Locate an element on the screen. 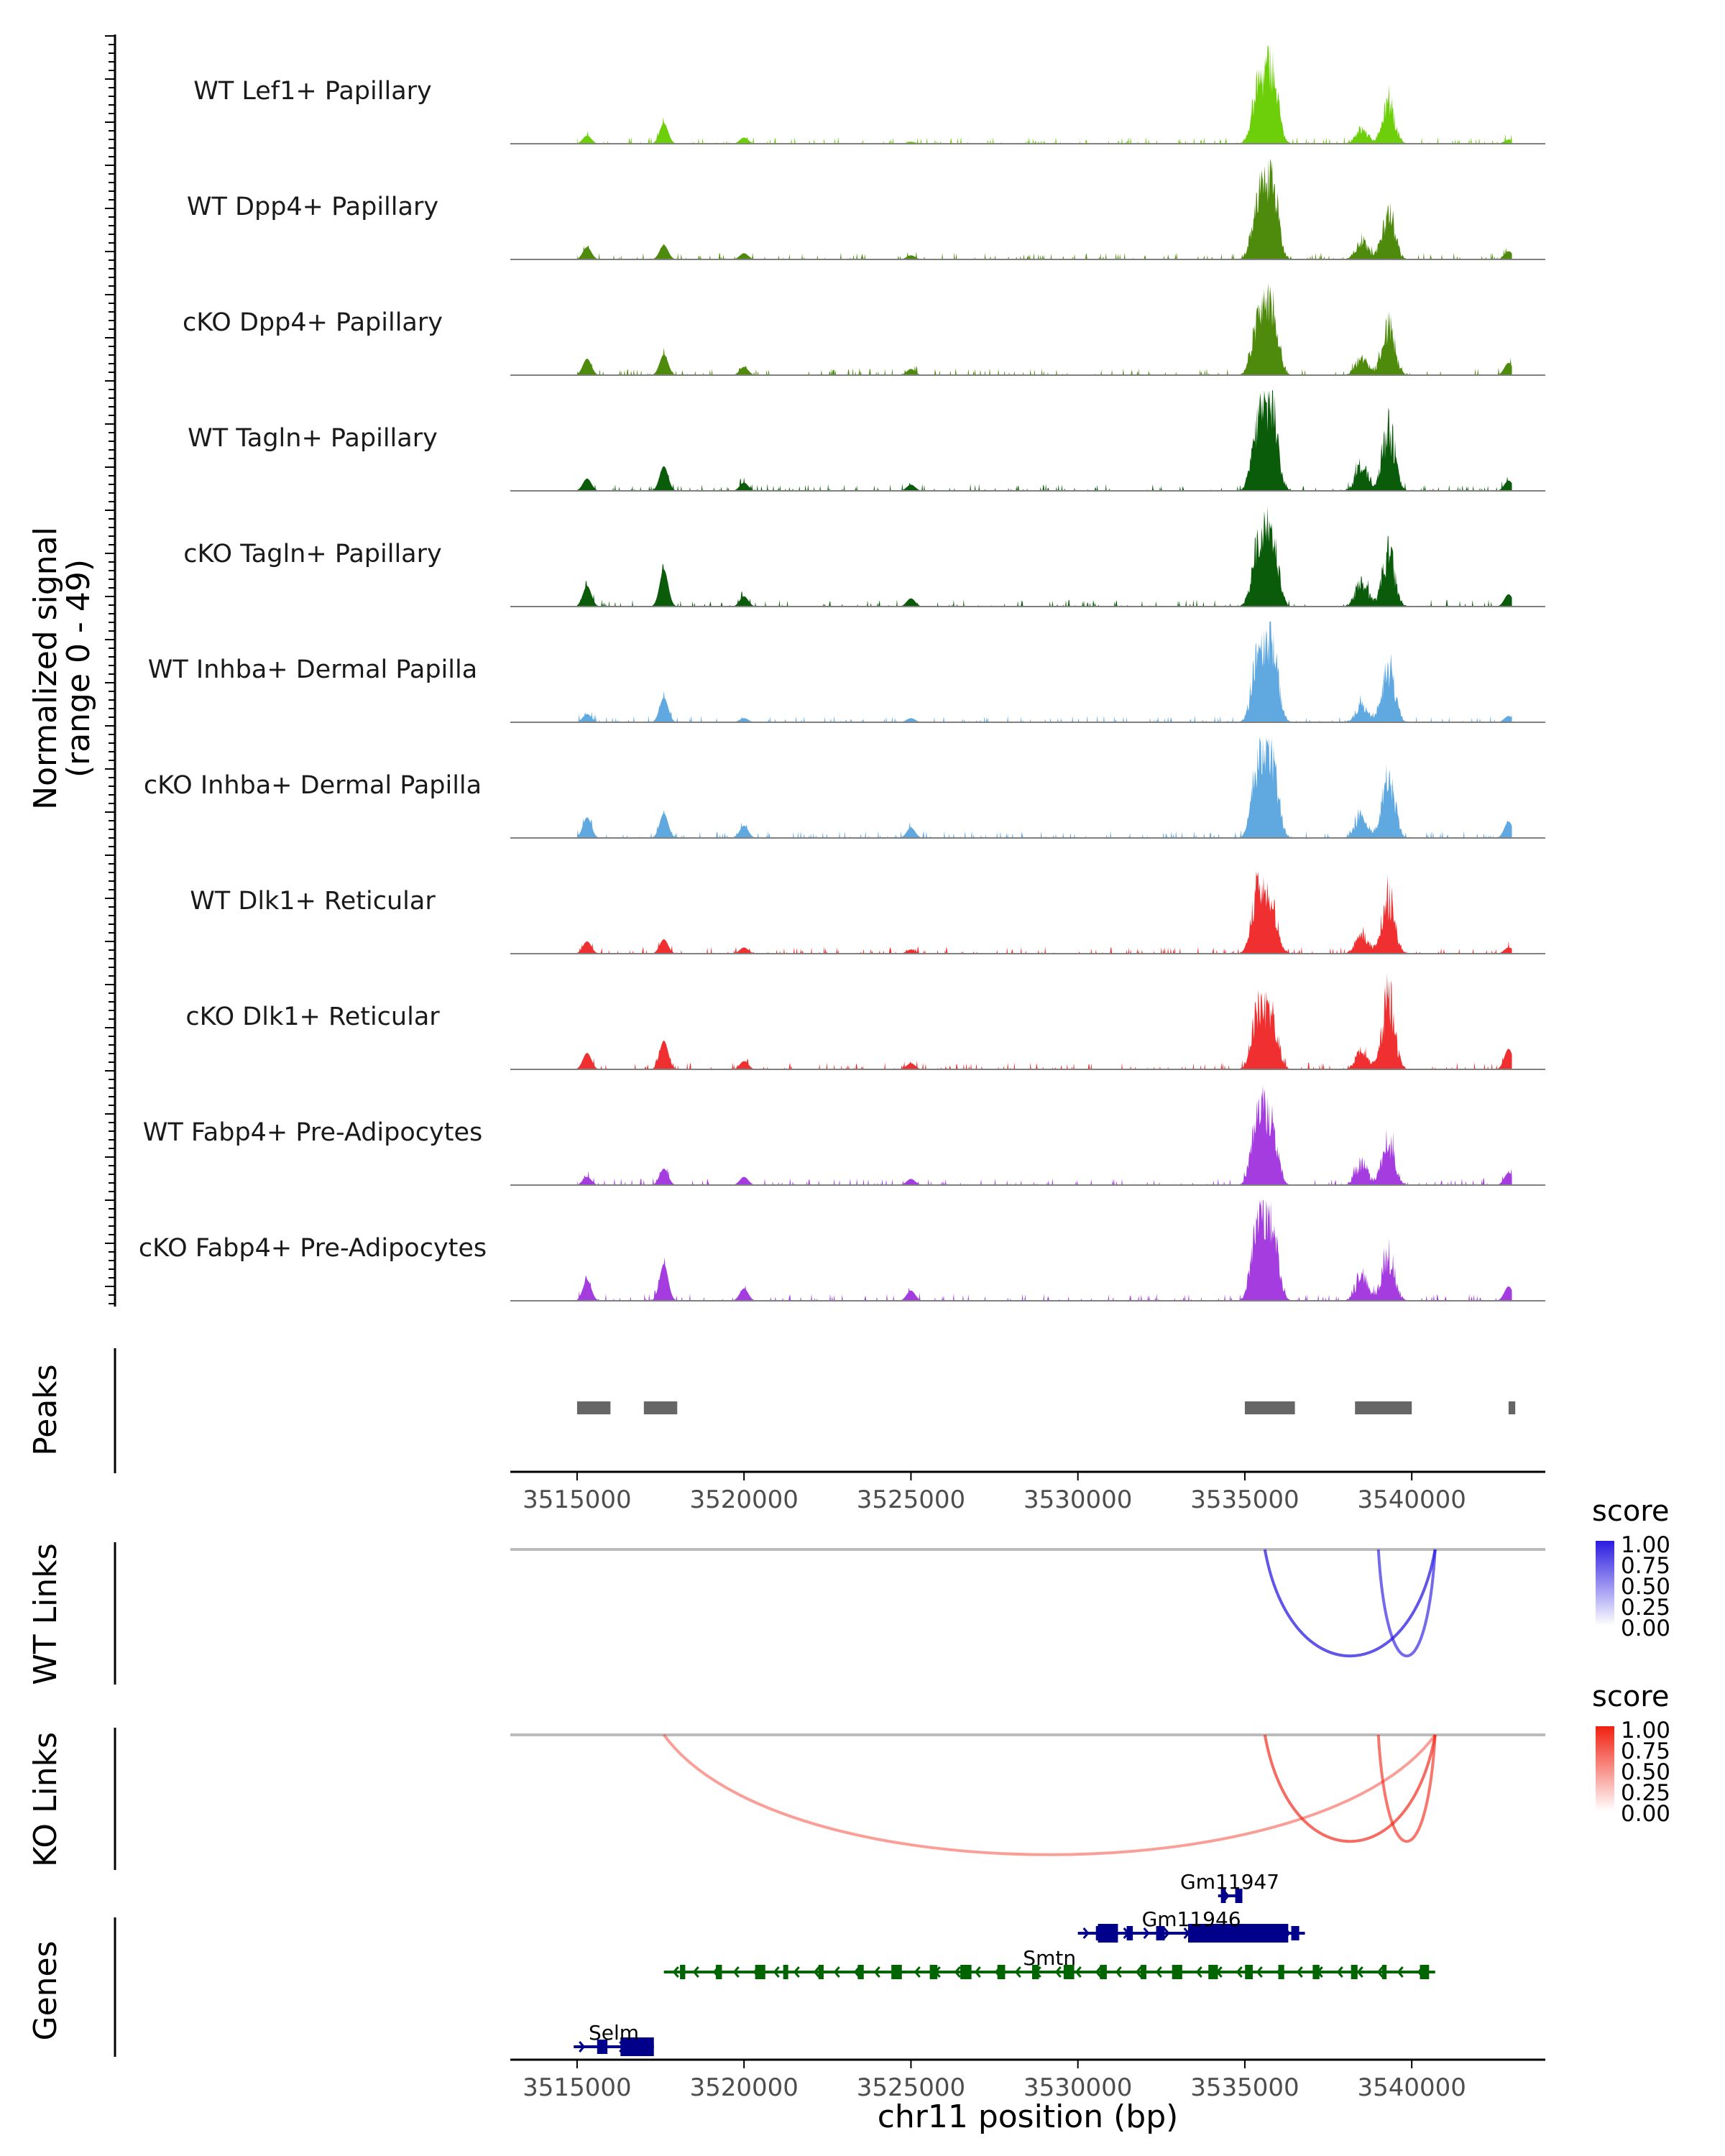 The width and height of the screenshot is (1725, 2156). coverage-track: cKO Inhba+ Dermal Papilla is located at coordinates (844, 788).